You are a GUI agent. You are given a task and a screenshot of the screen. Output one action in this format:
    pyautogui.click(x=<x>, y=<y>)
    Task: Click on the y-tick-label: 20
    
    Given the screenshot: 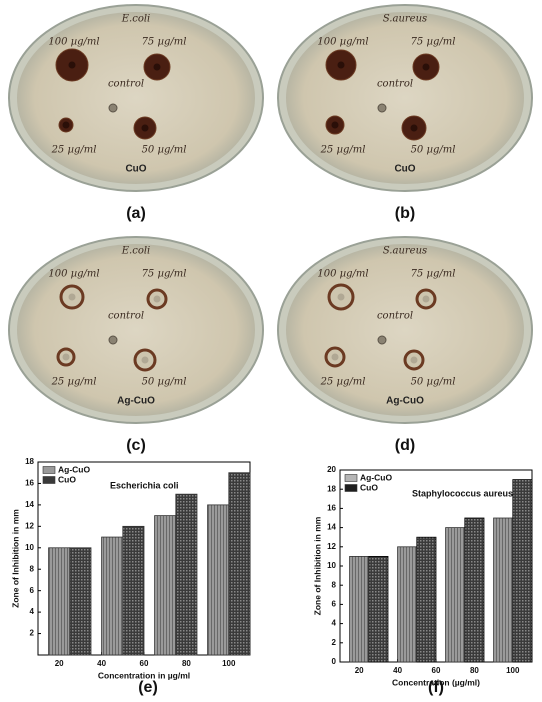 What is the action you would take?
    pyautogui.click(x=331, y=469)
    